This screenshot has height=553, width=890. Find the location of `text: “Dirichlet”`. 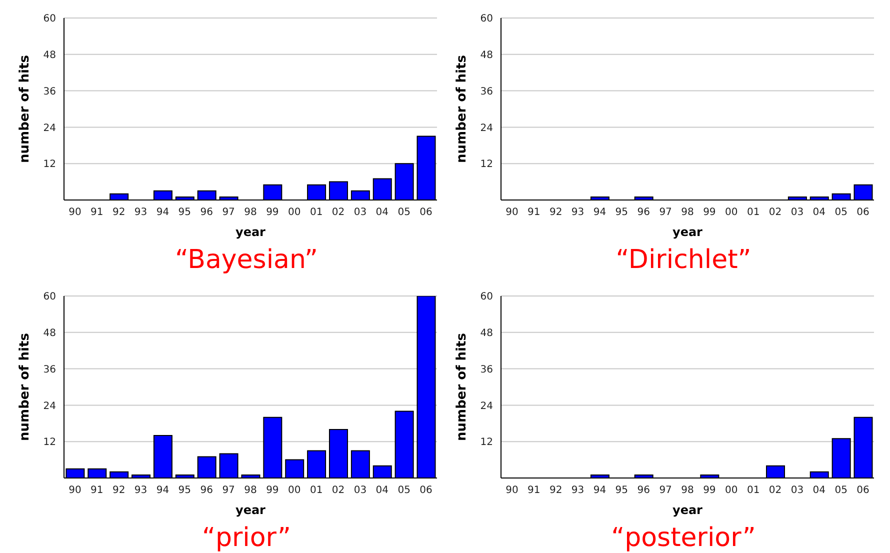

text: “Dirichlet” is located at coordinates (683, 260).